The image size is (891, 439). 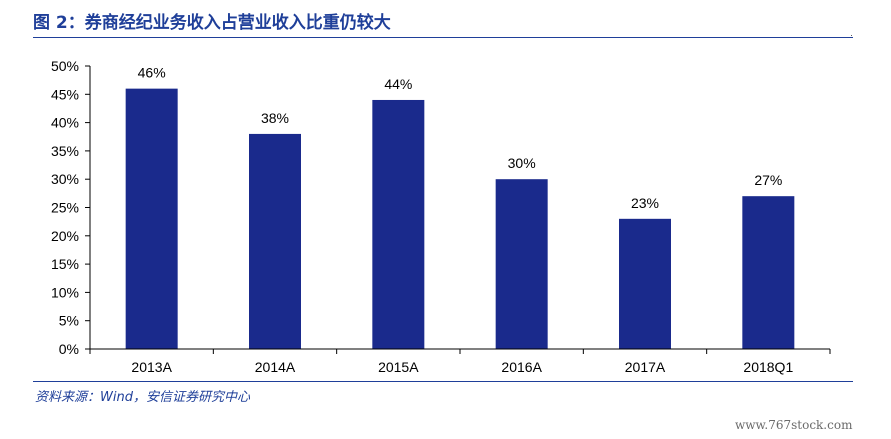 I want to click on x-tick-label: 2016A, so click(x=521, y=367).